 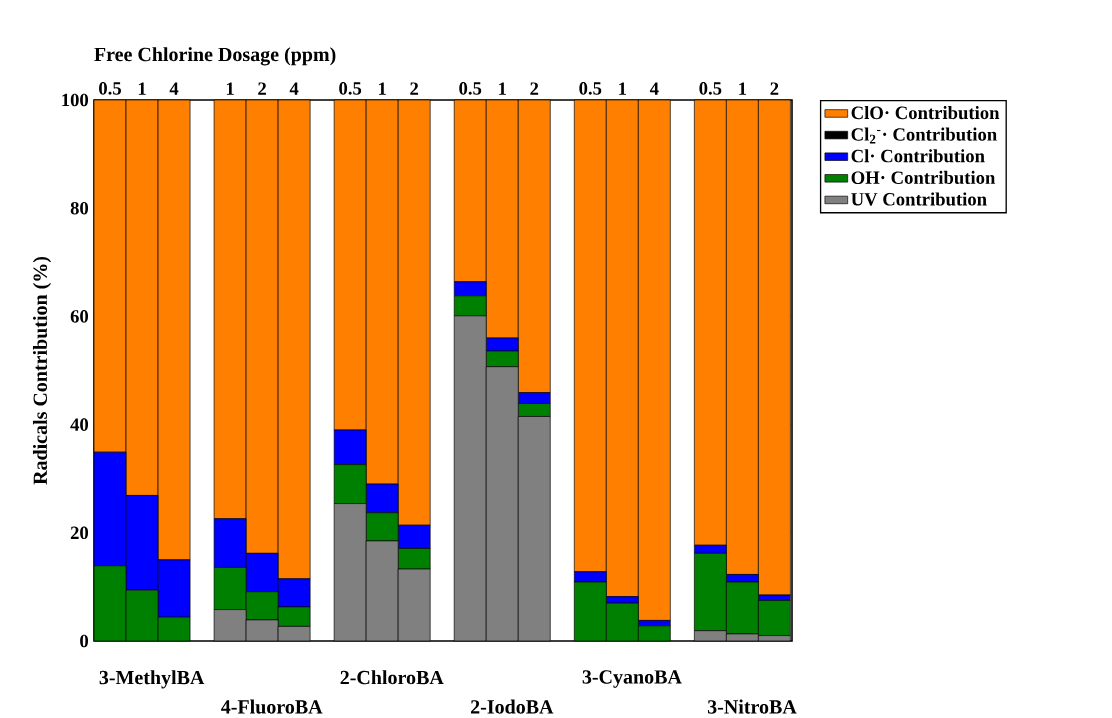 I want to click on y-axis-title: Radicals Contribution (%), so click(x=42, y=370).